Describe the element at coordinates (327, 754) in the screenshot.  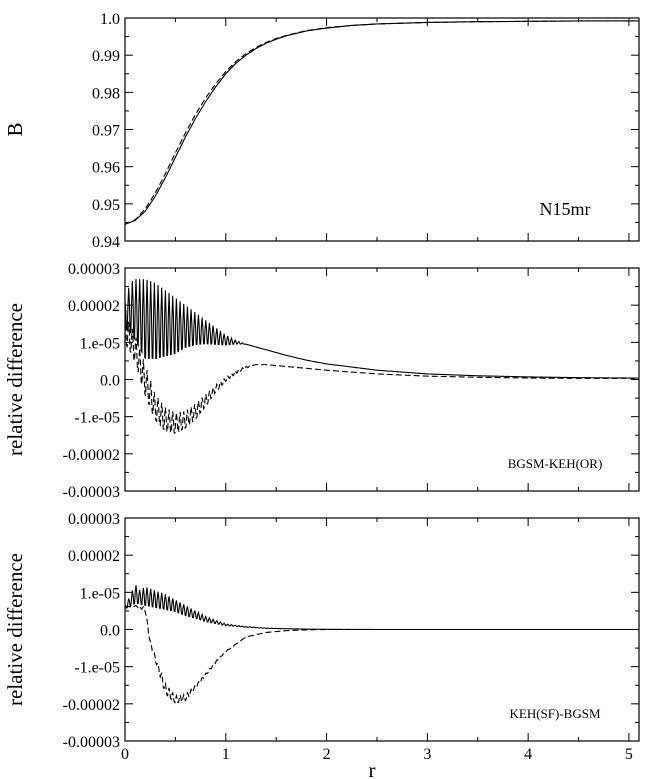
I see `x-tick-label: 2` at that location.